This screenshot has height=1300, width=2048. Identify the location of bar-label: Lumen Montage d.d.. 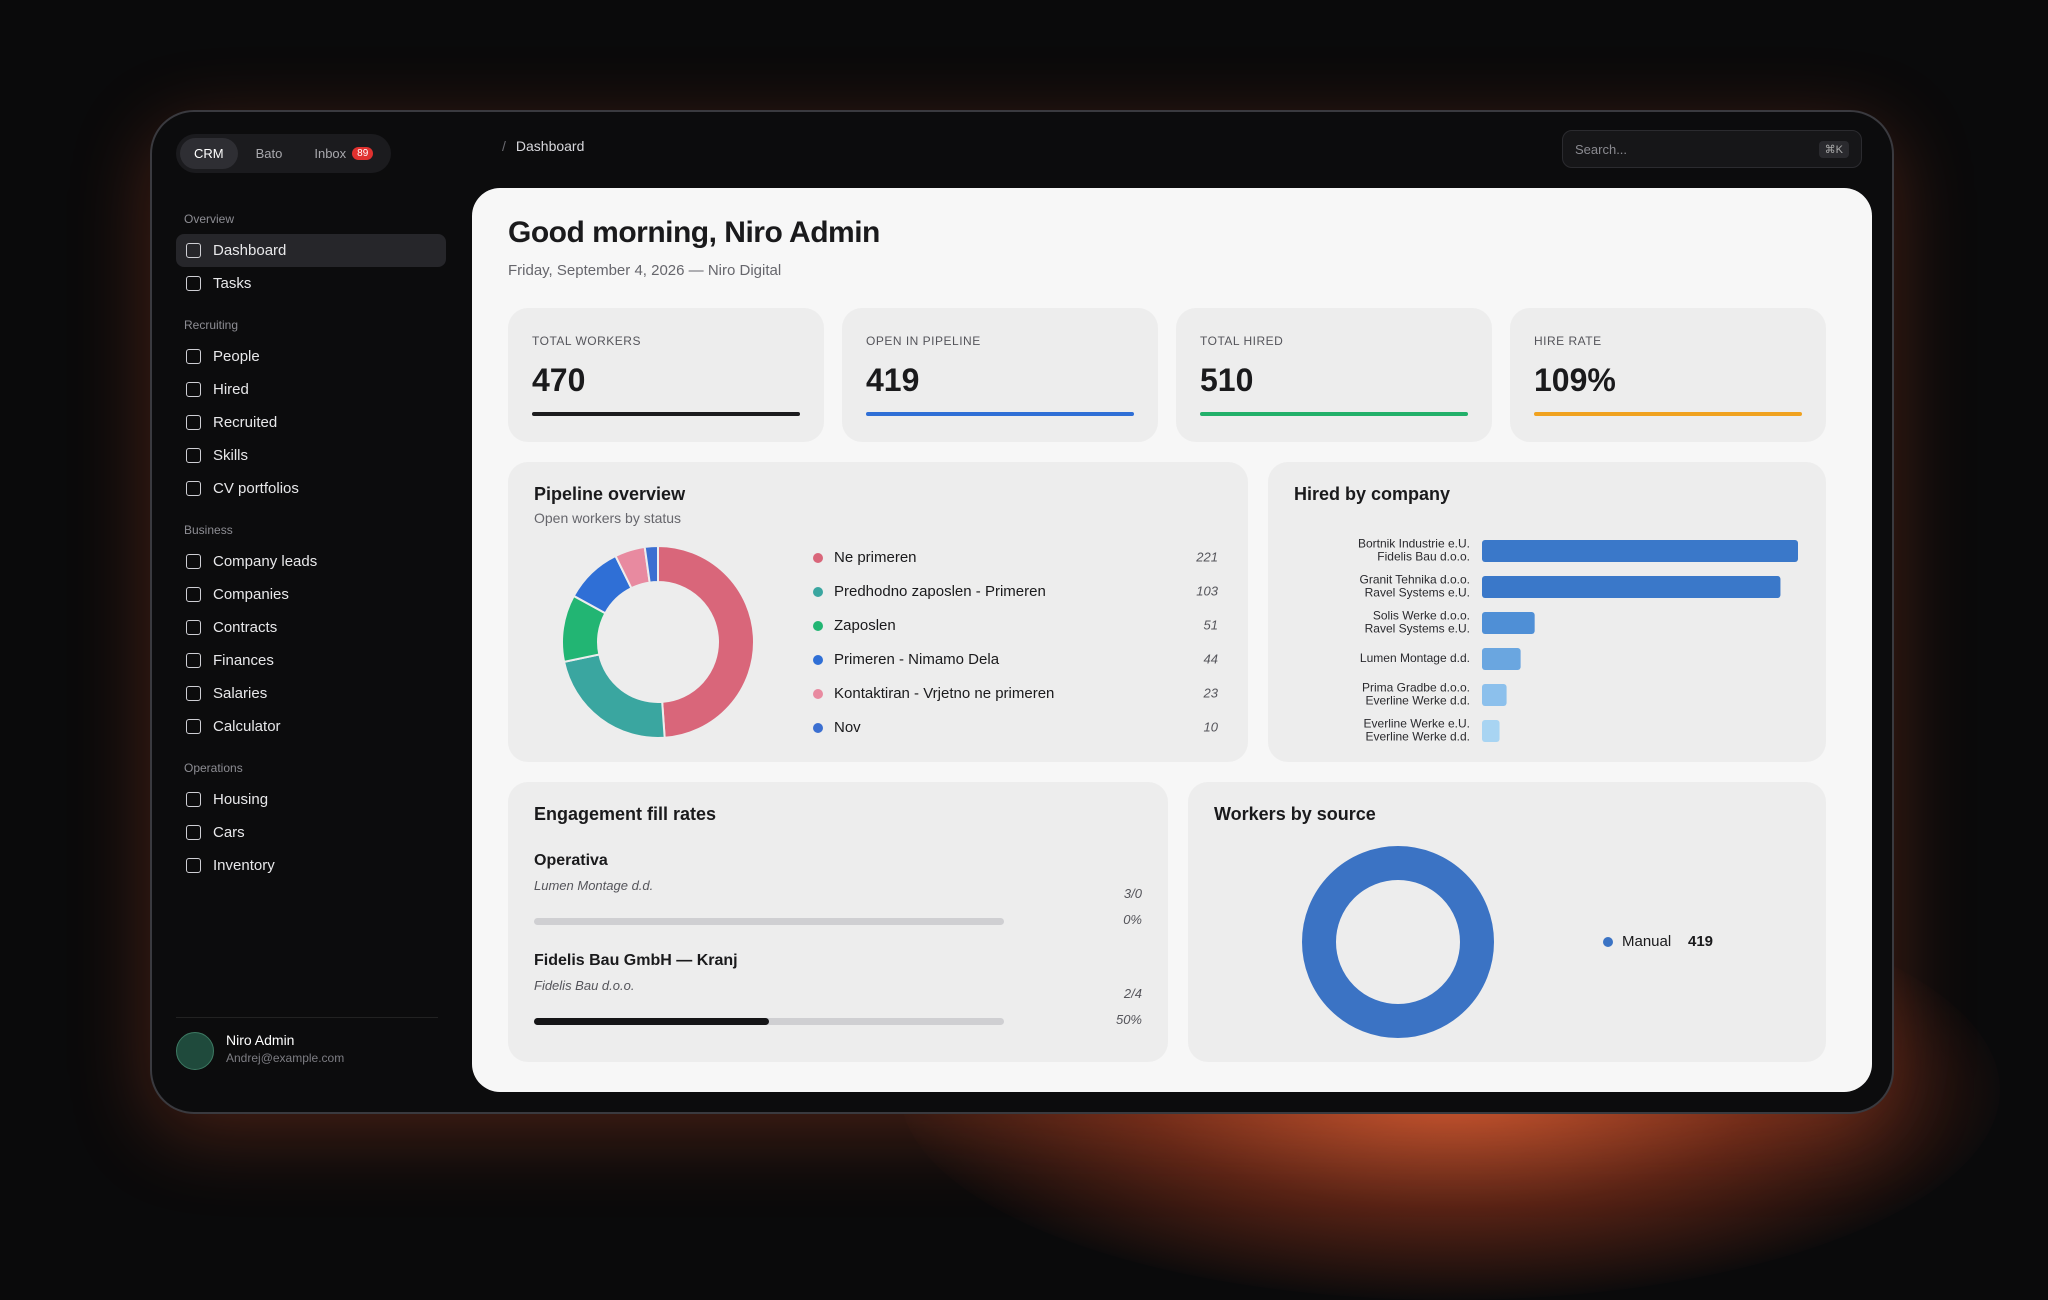
(1415, 658).